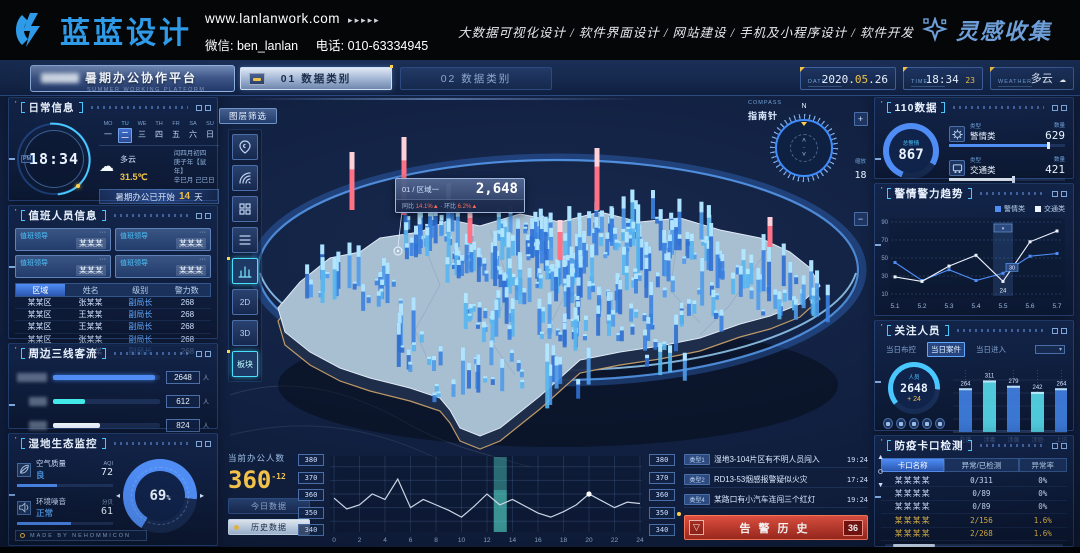 Image resolution: width=1080 pixels, height=553 pixels. Describe the element at coordinates (986, 30) in the screenshot. I see `inspiration-collect: 灵感收集` at that location.